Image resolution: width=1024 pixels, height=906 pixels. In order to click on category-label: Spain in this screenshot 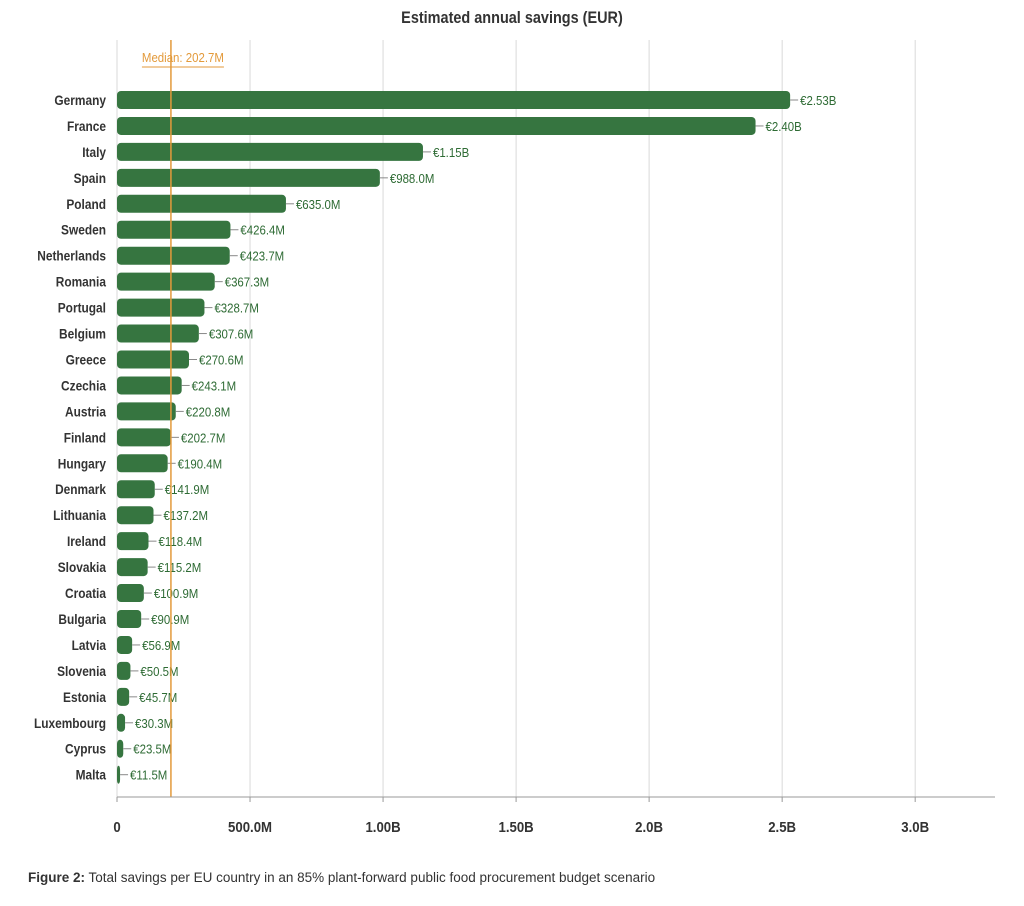, I will do `click(90, 178)`.